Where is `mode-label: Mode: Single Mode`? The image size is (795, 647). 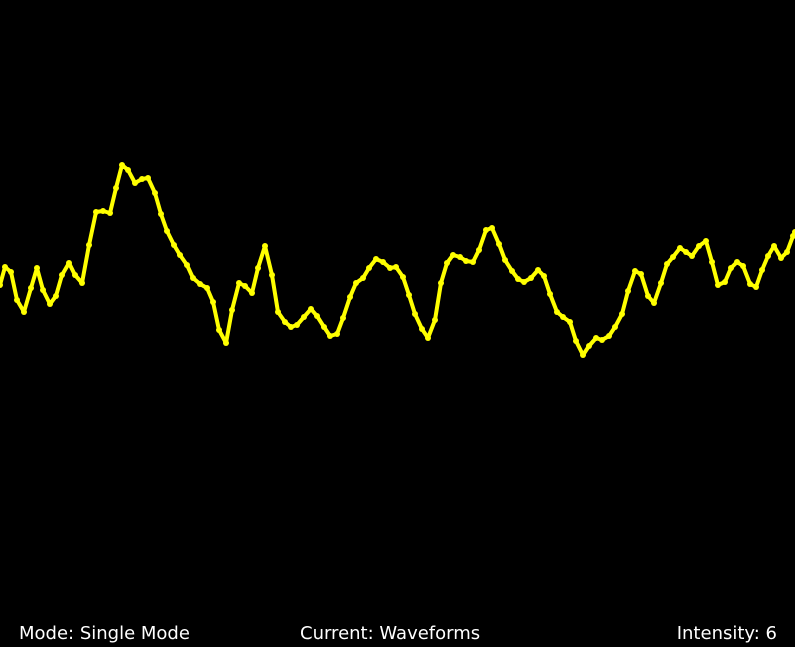 mode-label: Mode: Single Mode is located at coordinates (104, 633).